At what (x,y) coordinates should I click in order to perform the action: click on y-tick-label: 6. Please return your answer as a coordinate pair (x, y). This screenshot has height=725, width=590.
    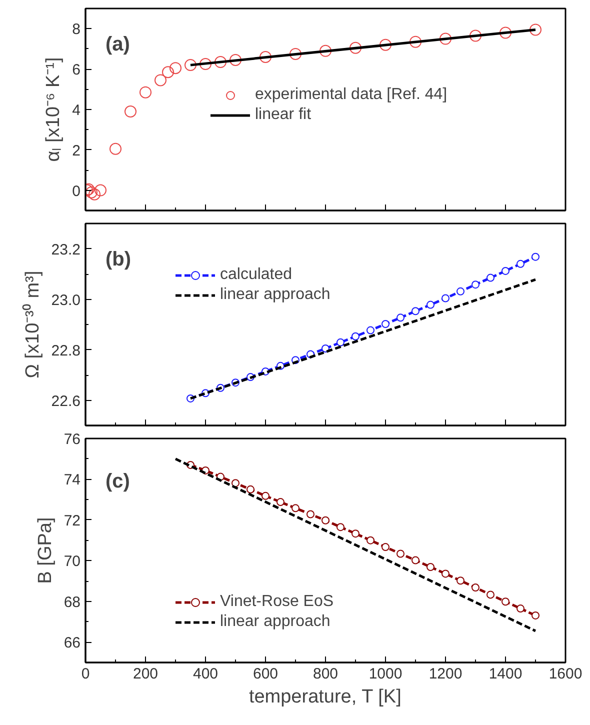
    Looking at the image, I should click on (76, 70).